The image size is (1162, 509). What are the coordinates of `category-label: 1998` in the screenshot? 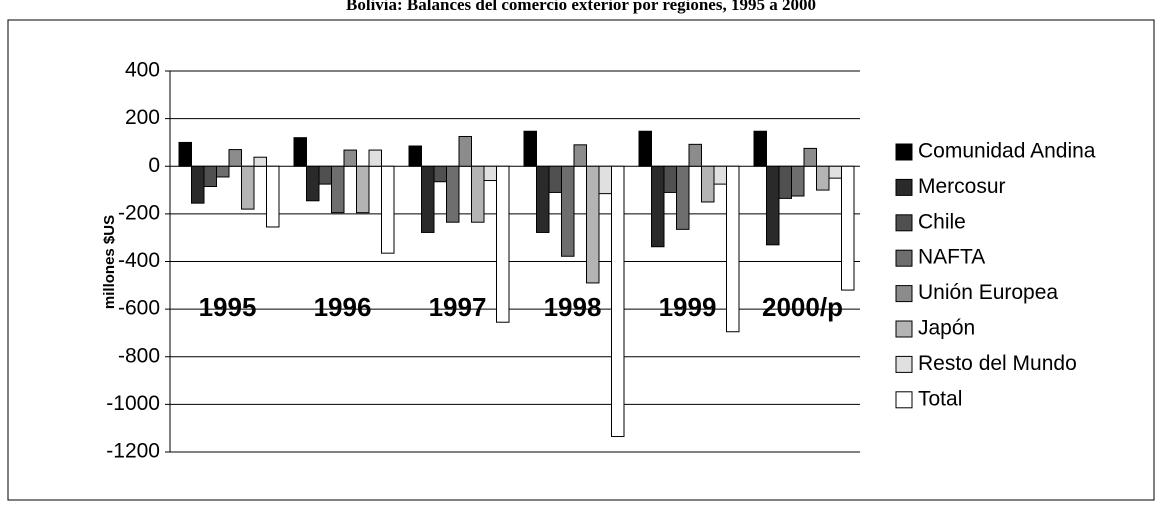 It's located at (573, 307).